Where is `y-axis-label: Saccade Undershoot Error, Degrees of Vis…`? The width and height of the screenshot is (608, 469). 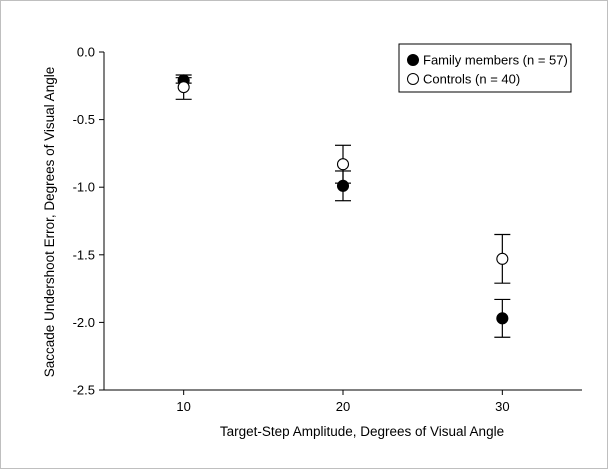
y-axis-label: Saccade Undershoot Error, Degrees of Vis… is located at coordinates (49, 222).